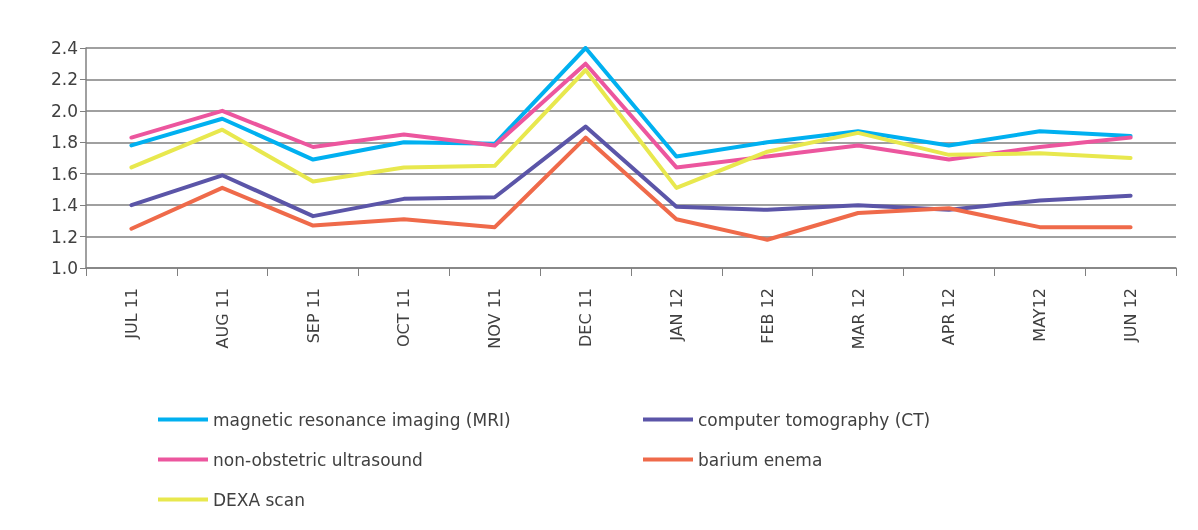  I want to click on y-tick-label: 1.0, so click(64, 268).